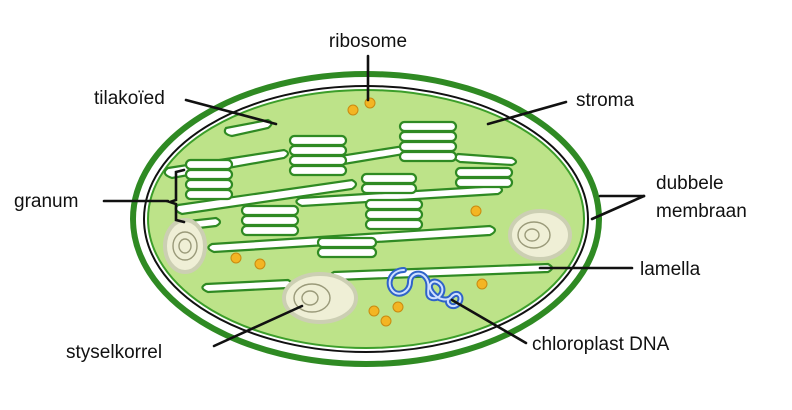 The image size is (792, 410). I want to click on granum-label: granum, so click(46, 201).